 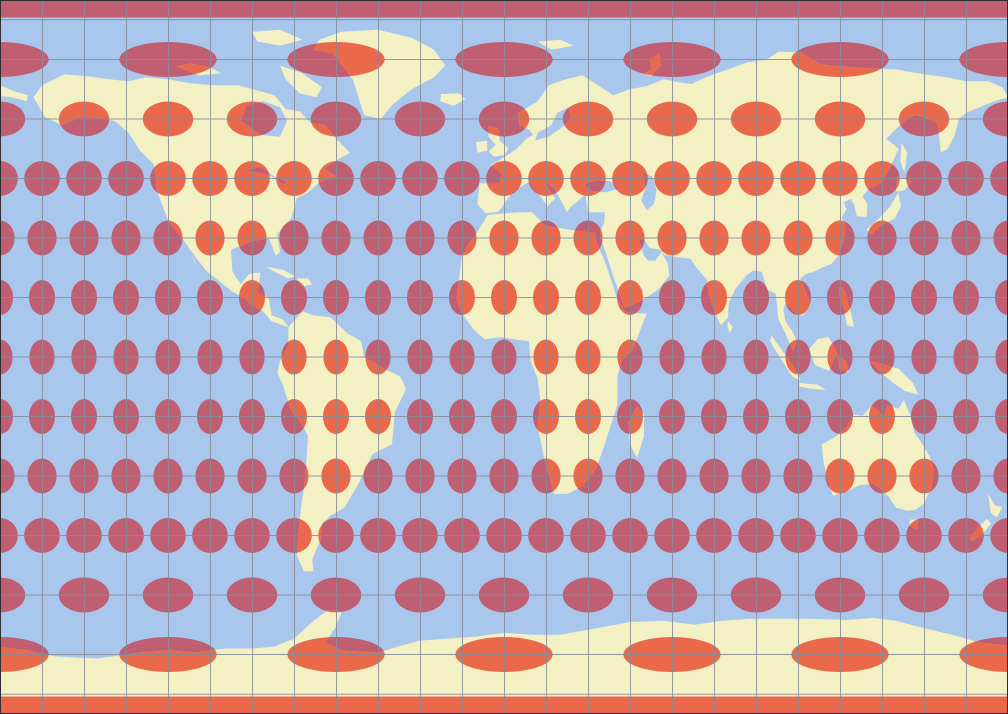 I want to click on landmass-south-america, so click(x=341, y=441).